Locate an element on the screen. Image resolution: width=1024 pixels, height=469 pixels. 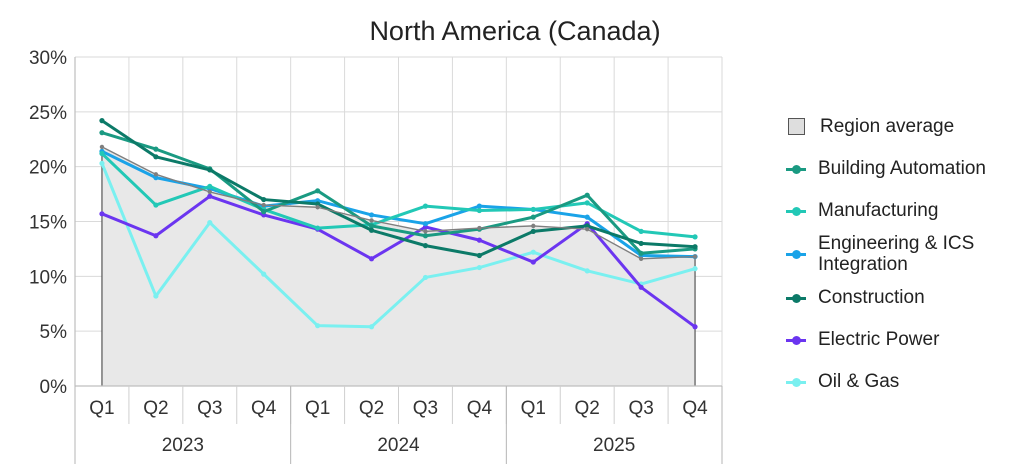
legend-item: Electric Power is located at coordinates (902, 339).